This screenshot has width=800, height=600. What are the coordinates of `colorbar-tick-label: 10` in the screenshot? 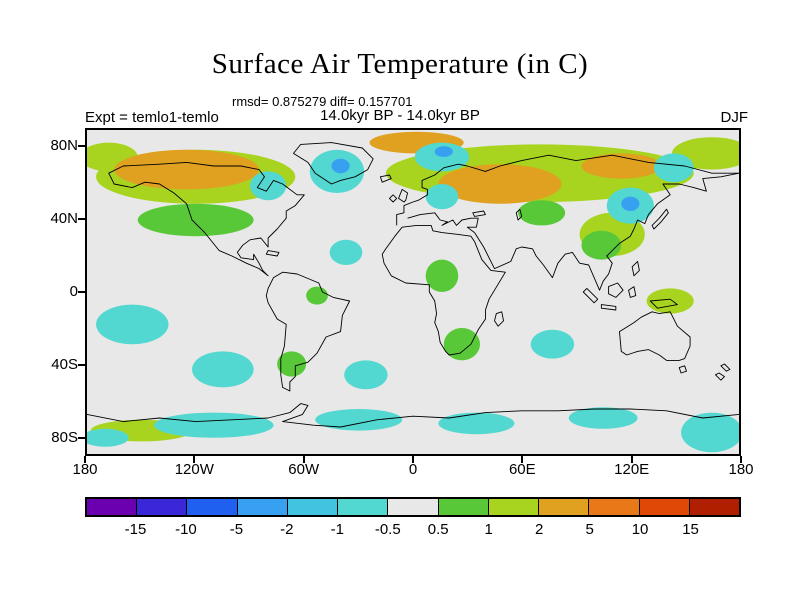 It's located at (640, 529).